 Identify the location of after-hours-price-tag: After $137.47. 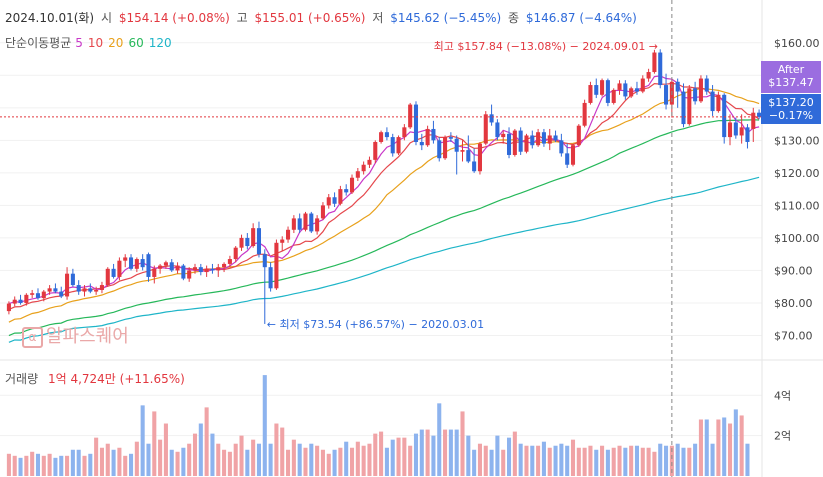
(791, 77).